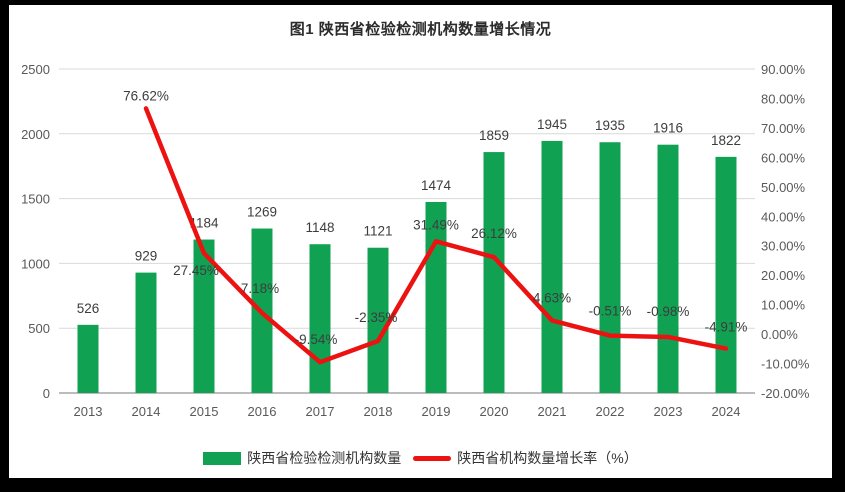 The width and height of the screenshot is (845, 492). I want to click on bar-value-label: 526, so click(88, 308).